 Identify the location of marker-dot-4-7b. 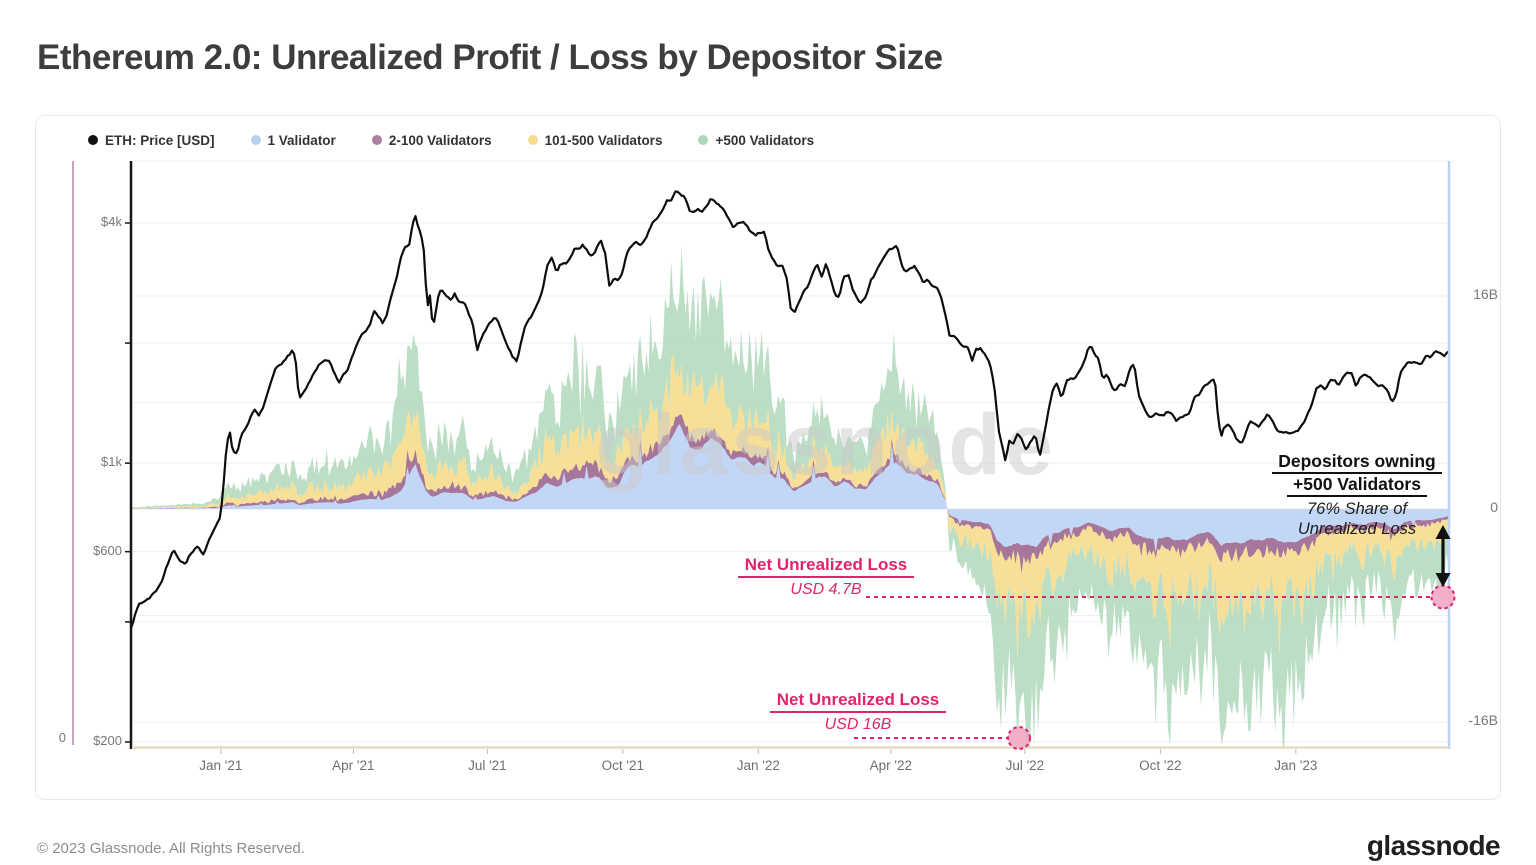
(1443, 597).